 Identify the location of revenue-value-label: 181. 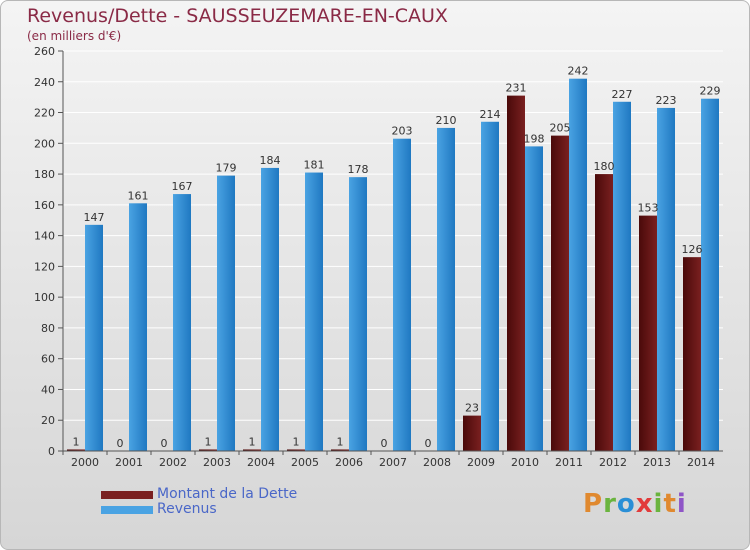
(314, 165).